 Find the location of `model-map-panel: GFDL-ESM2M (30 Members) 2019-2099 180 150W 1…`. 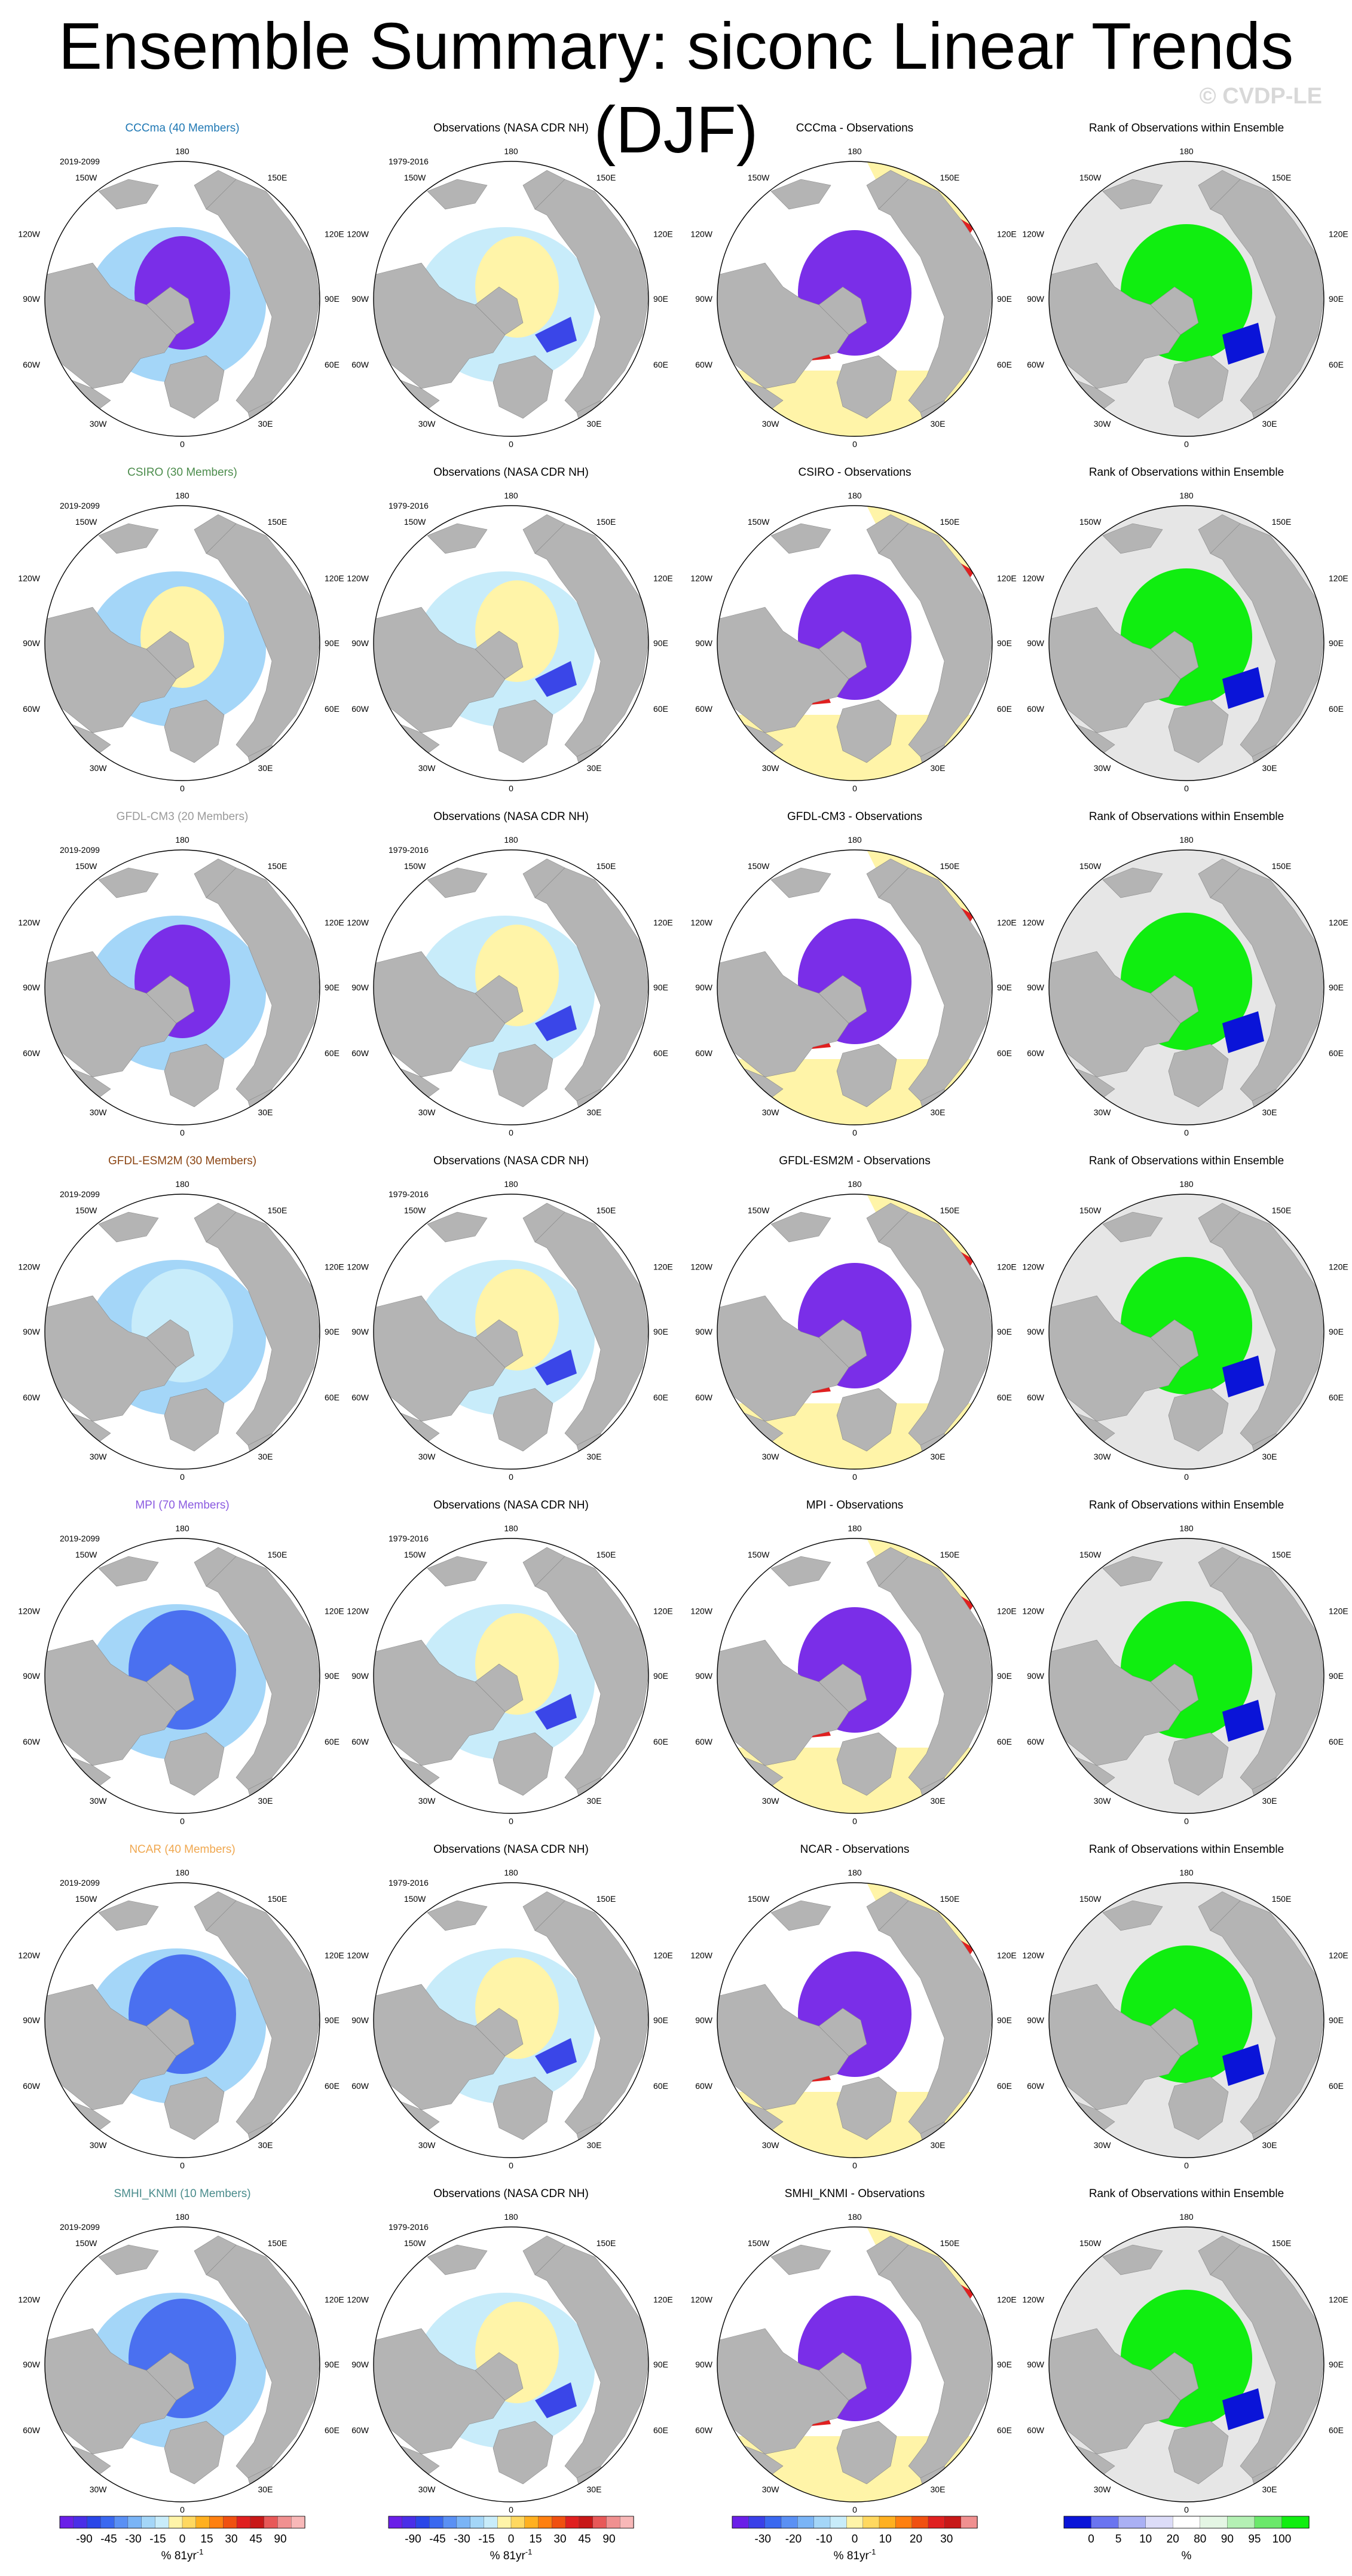

model-map-panel: GFDL-ESM2M (30 Members) 2019-2099 180 150W 1… is located at coordinates (181, 1318).